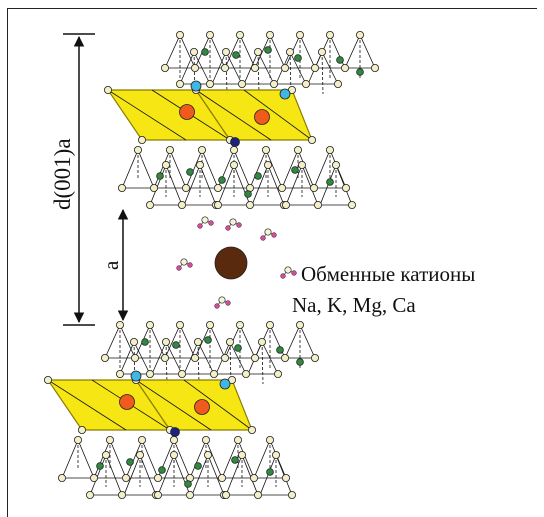 Image resolution: width=544 pixels, height=517 pixels. I want to click on exchangeable-cation, so click(231, 263).